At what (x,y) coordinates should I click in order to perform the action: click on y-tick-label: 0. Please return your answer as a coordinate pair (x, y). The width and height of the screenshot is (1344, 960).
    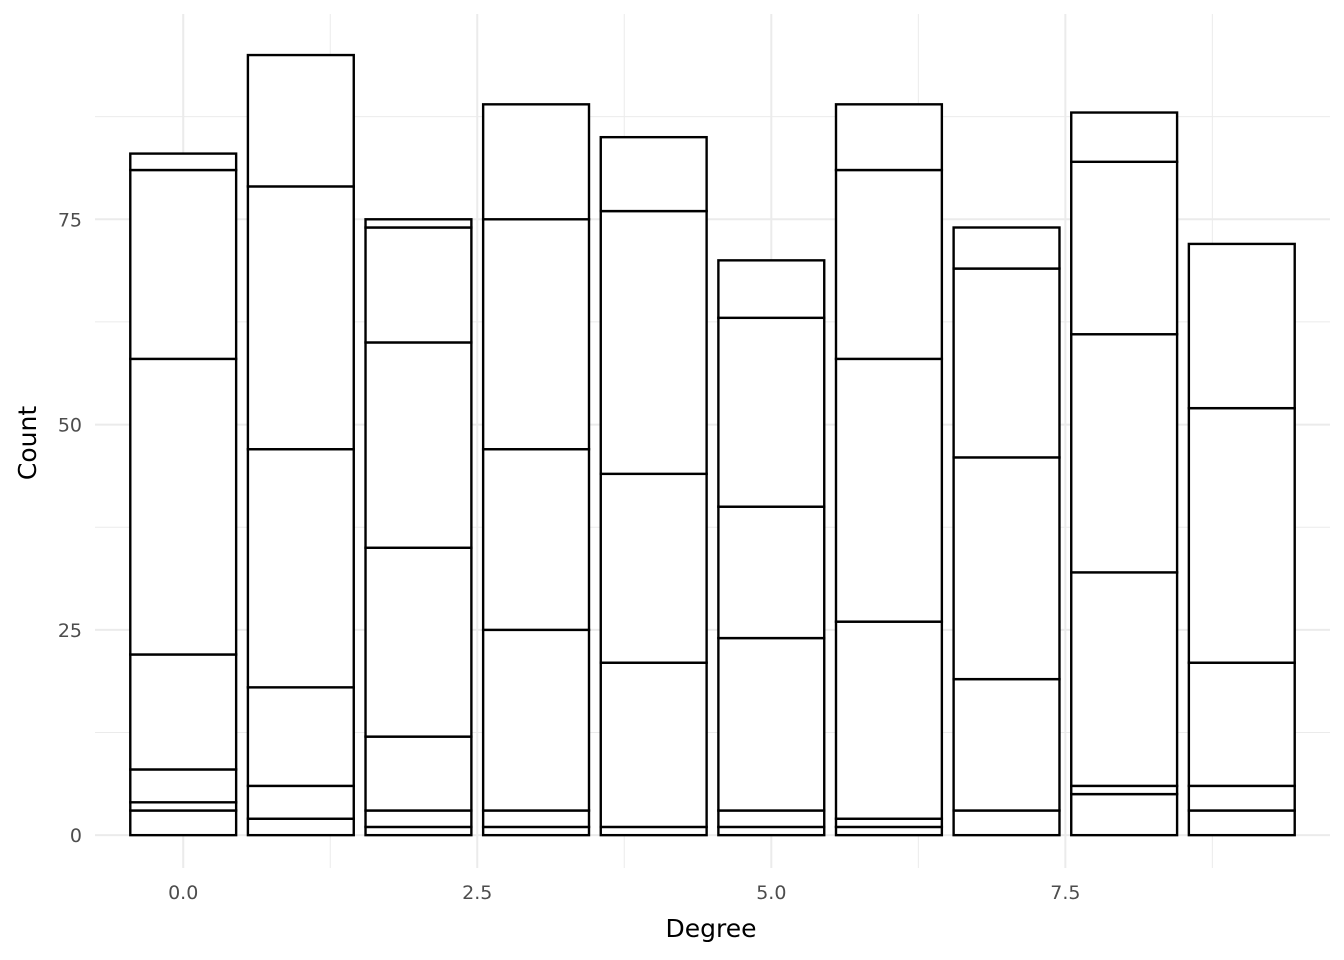
    Looking at the image, I should click on (76, 836).